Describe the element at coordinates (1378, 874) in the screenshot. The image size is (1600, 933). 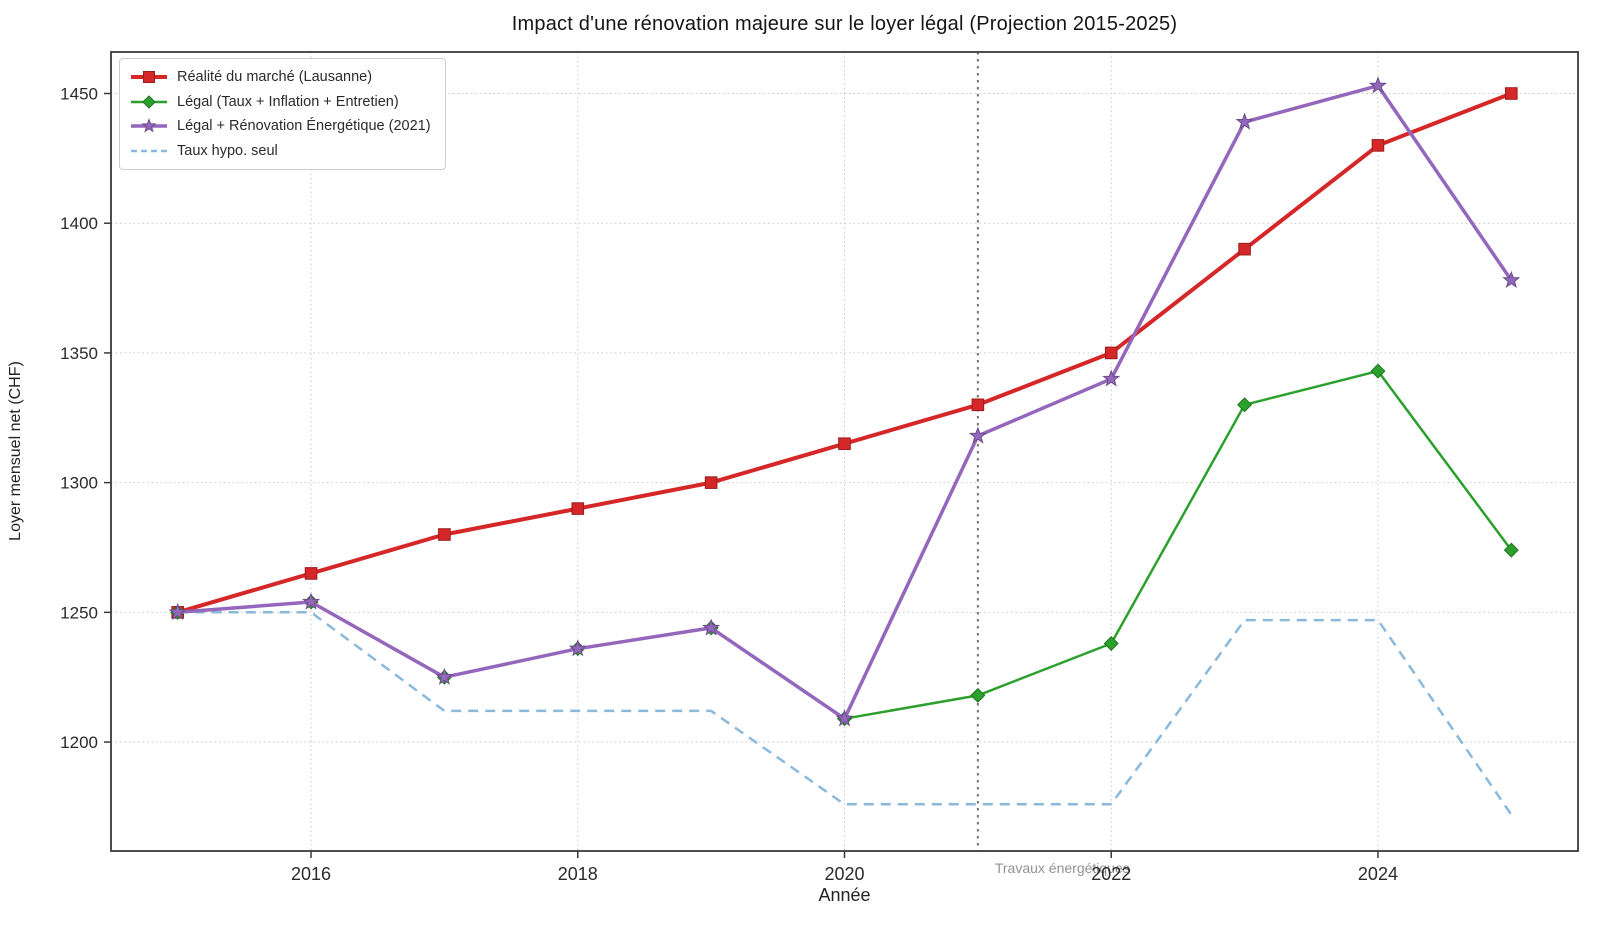
I see `x-tick-label: 2024` at that location.